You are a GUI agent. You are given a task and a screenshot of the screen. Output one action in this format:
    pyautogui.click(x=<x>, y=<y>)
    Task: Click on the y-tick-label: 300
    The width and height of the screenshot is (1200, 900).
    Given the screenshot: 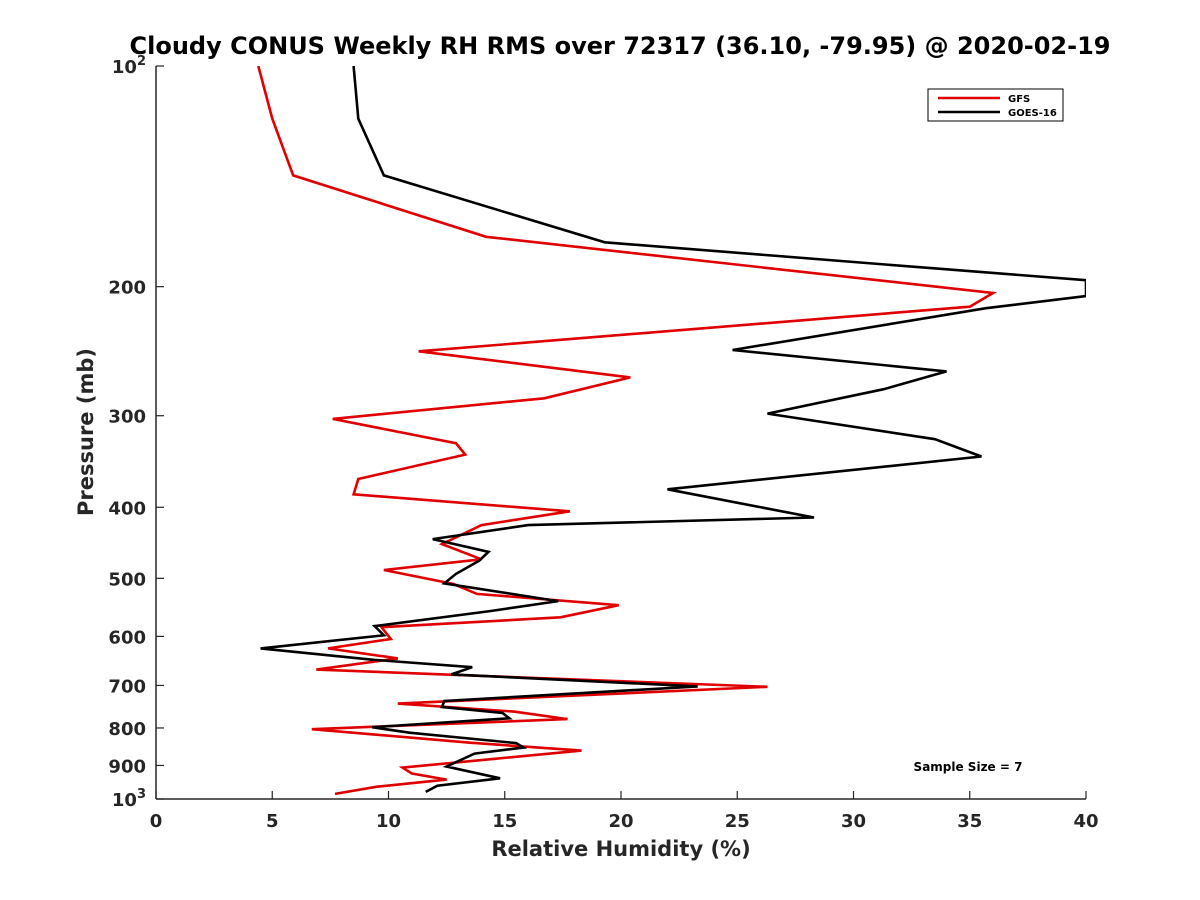 What is the action you would take?
    pyautogui.click(x=127, y=417)
    